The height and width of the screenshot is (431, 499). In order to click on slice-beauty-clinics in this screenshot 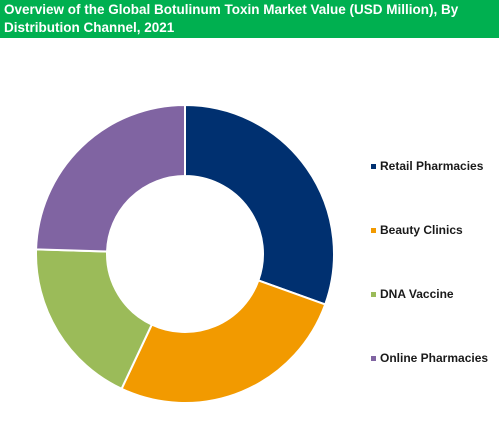, I will do `click(223, 341)`.